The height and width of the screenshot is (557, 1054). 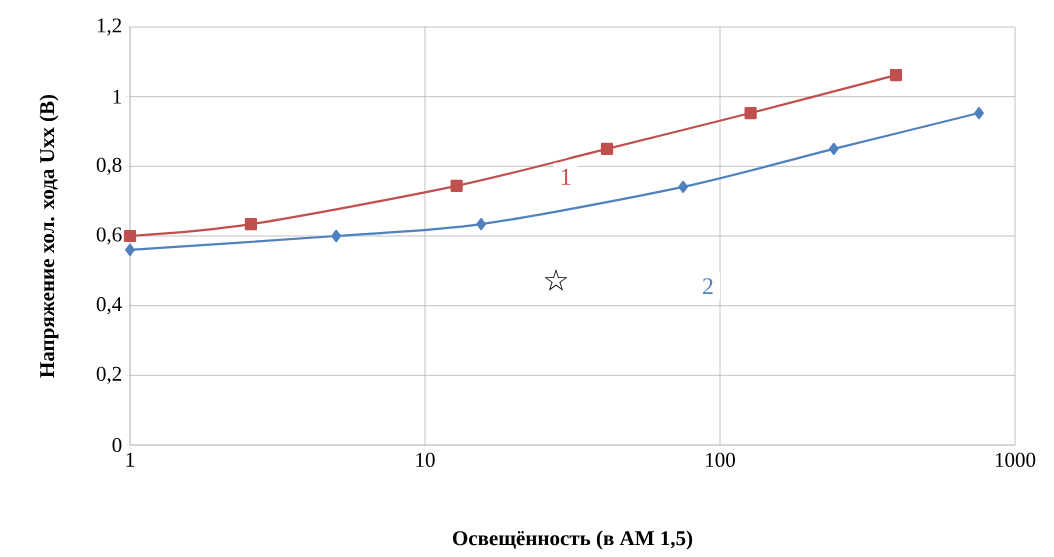 What do you see at coordinates (1015, 459) in the screenshot?
I see `x-tick-label: 1000` at bounding box center [1015, 459].